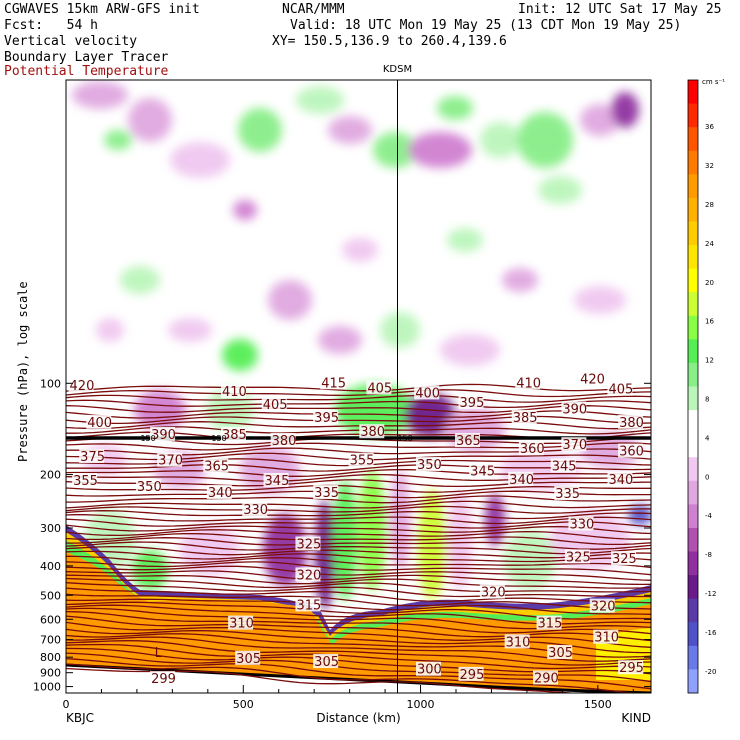  What do you see at coordinates (85, 481) in the screenshot?
I see `isentrope-label: 355` at bounding box center [85, 481].